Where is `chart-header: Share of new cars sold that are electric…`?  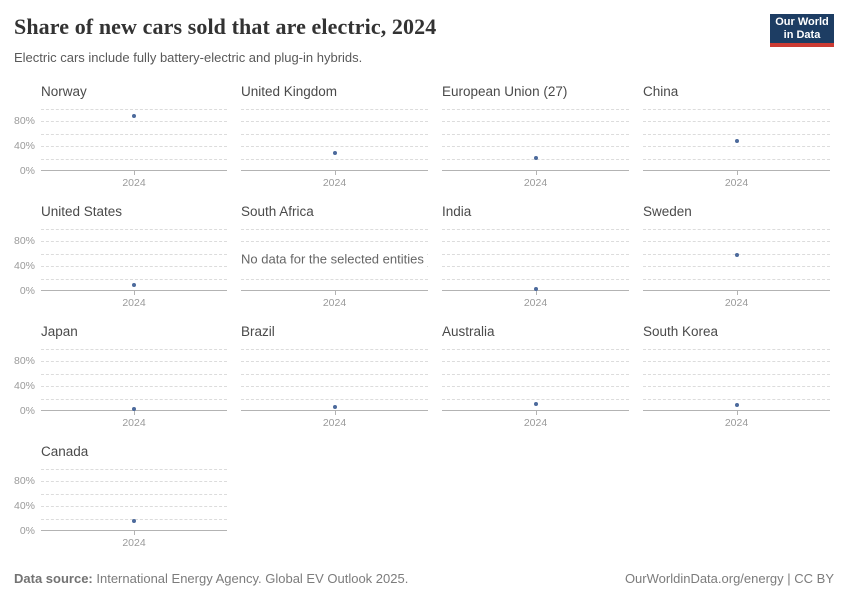
chart-header: Share of new cars sold that are electric… is located at coordinates (424, 39).